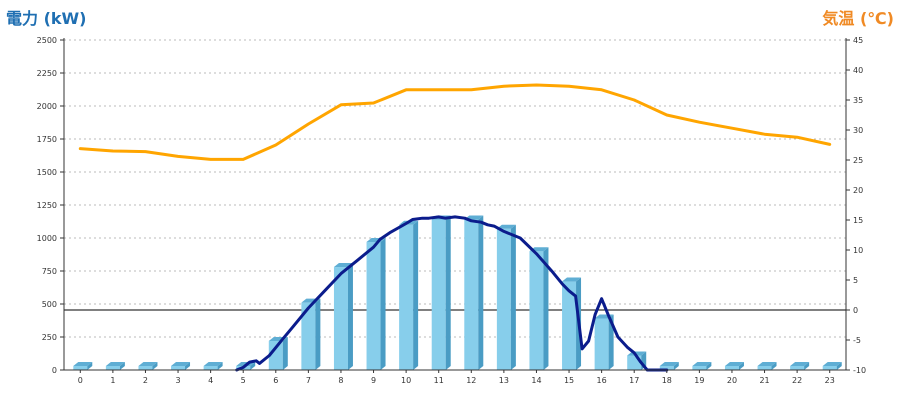 The image size is (900, 400). Describe the element at coordinates (54, 370) in the screenshot. I see `left-tick-label: 0` at that location.